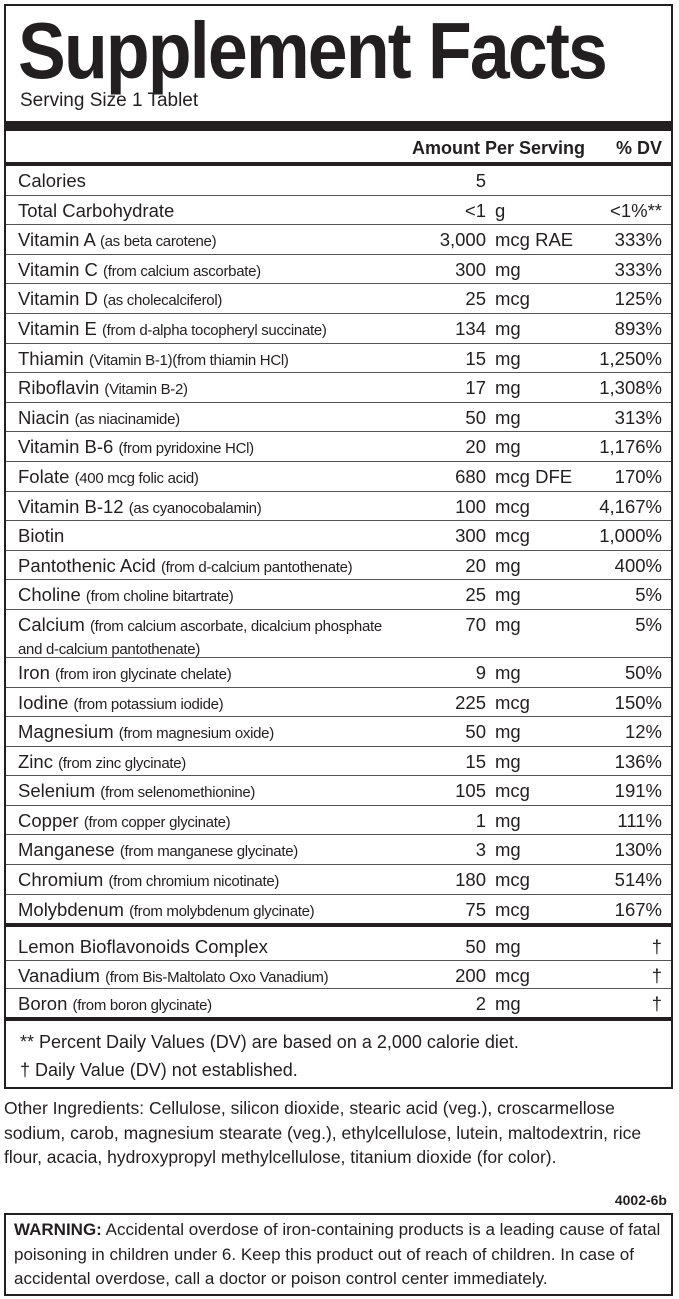 Image resolution: width=679 pixels, height=1299 pixels. What do you see at coordinates (475, 732) in the screenshot?
I see `amount-value: 50` at bounding box center [475, 732].